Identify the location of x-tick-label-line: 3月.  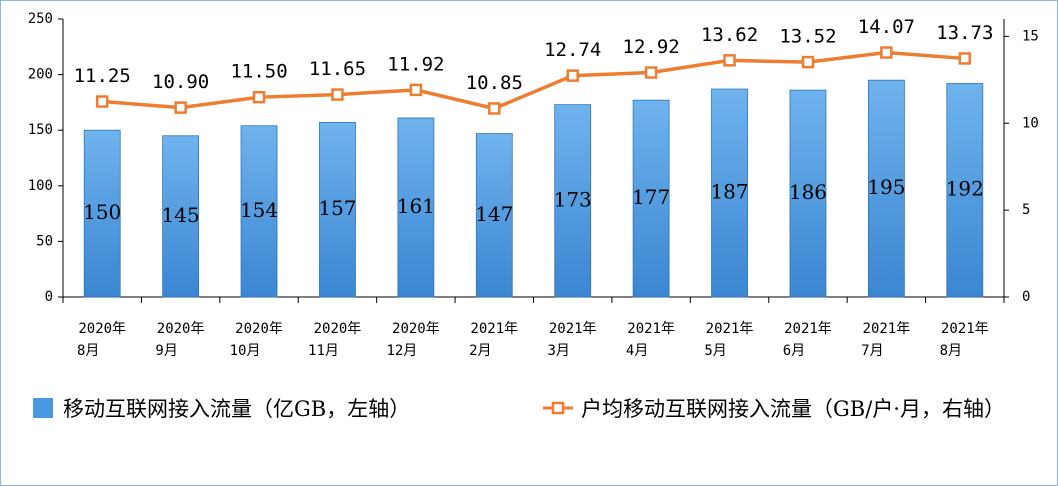
(558, 351).